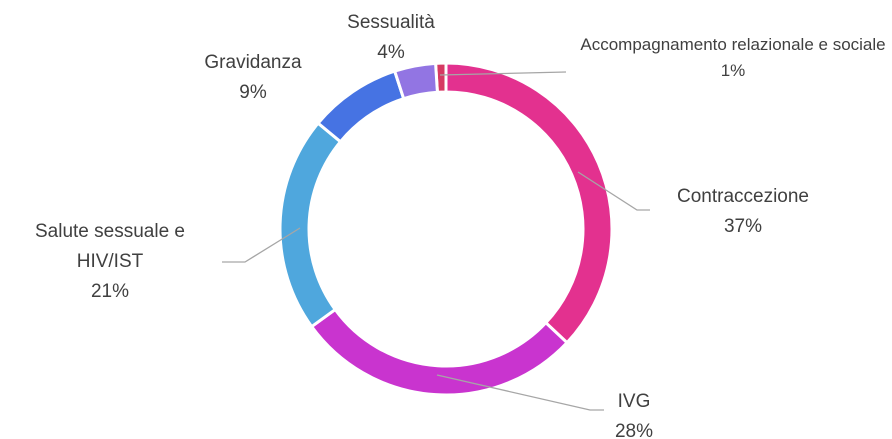  What do you see at coordinates (743, 196) in the screenshot?
I see `category-label: Contraccezione` at bounding box center [743, 196].